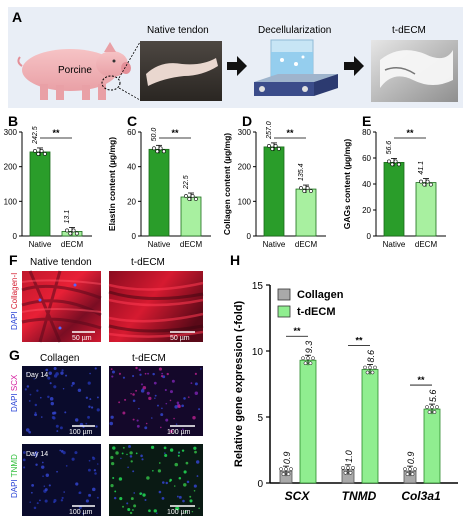  I want to click on y-tick-label: 20, so click(131, 201).